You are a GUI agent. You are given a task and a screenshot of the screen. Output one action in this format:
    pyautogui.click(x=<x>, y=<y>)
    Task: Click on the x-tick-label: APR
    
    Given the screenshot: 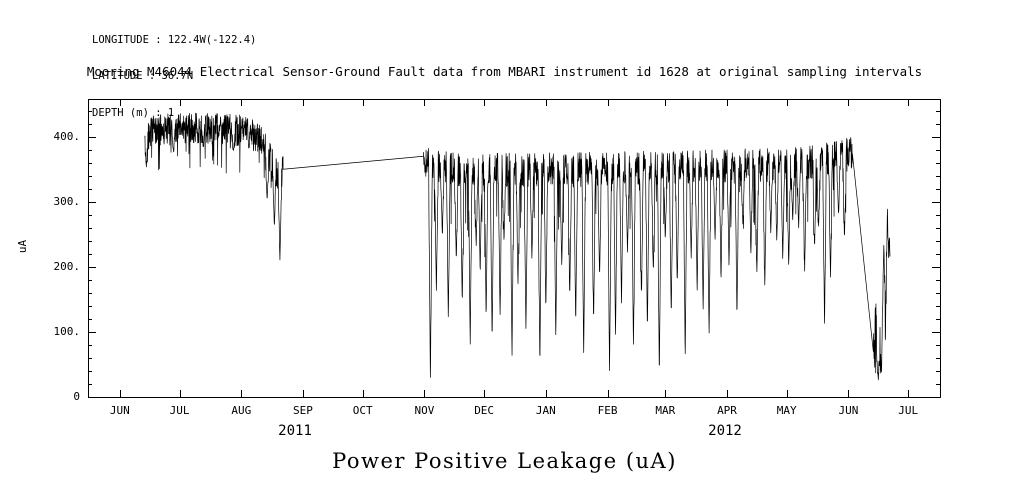 What is the action you would take?
    pyautogui.click(x=727, y=410)
    